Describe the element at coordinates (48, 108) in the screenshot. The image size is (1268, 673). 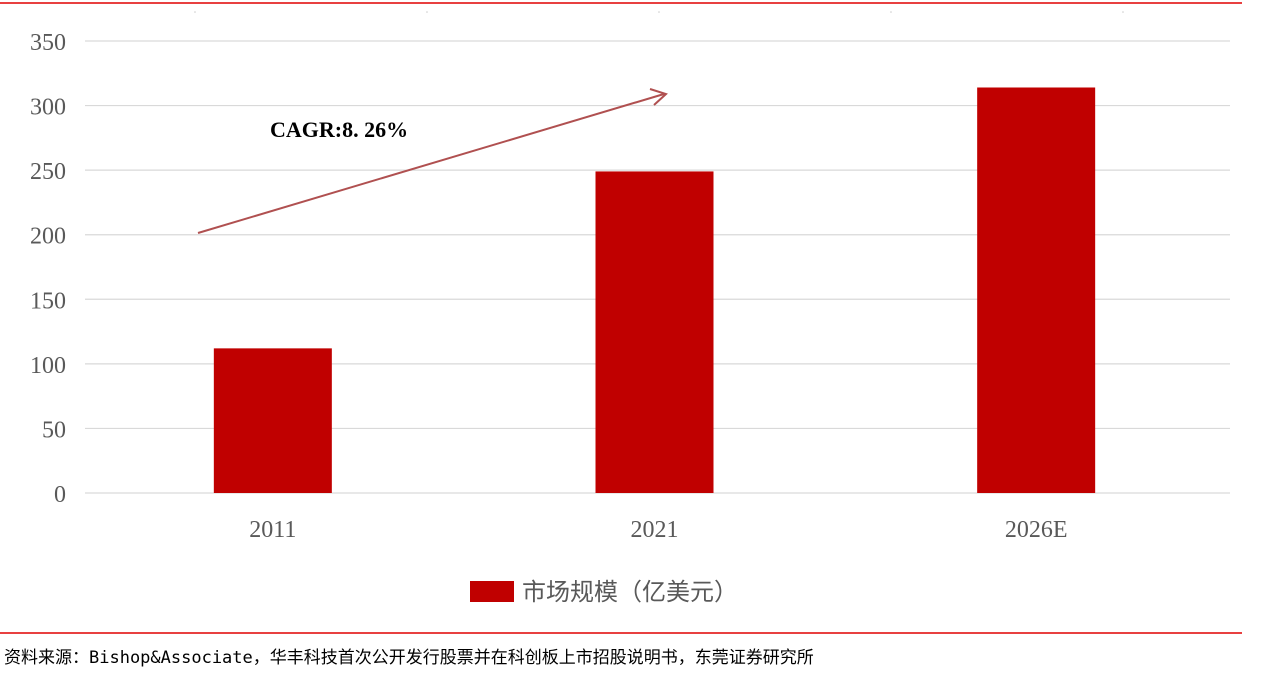
I see `y-tick-label: 300` at that location.